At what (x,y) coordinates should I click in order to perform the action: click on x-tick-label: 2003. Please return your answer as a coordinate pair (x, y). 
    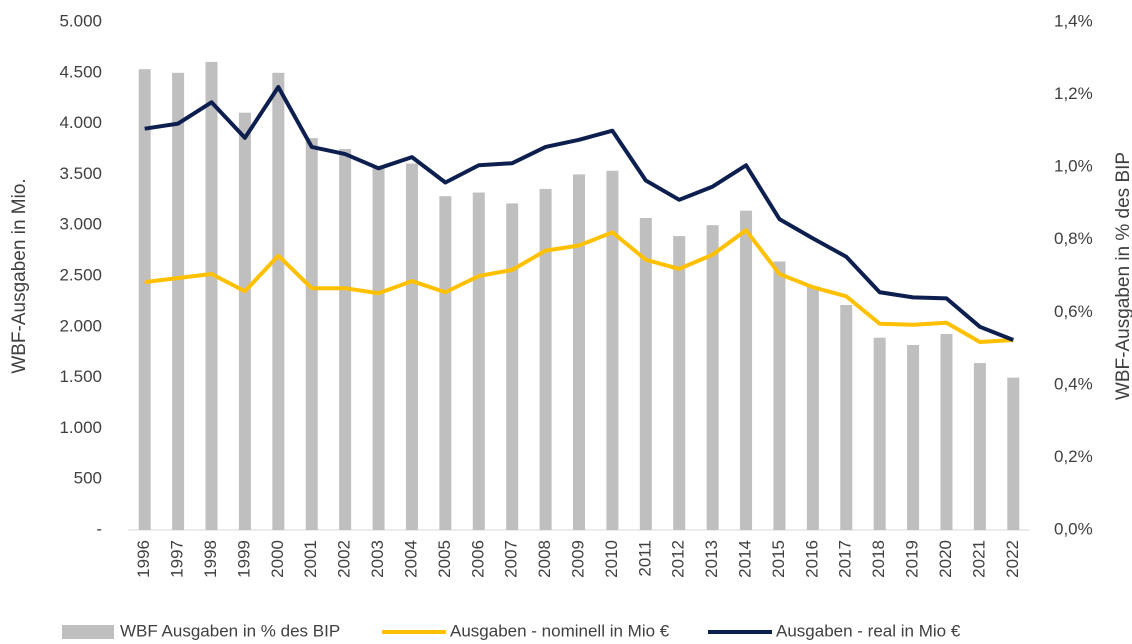
    Looking at the image, I should click on (377, 559).